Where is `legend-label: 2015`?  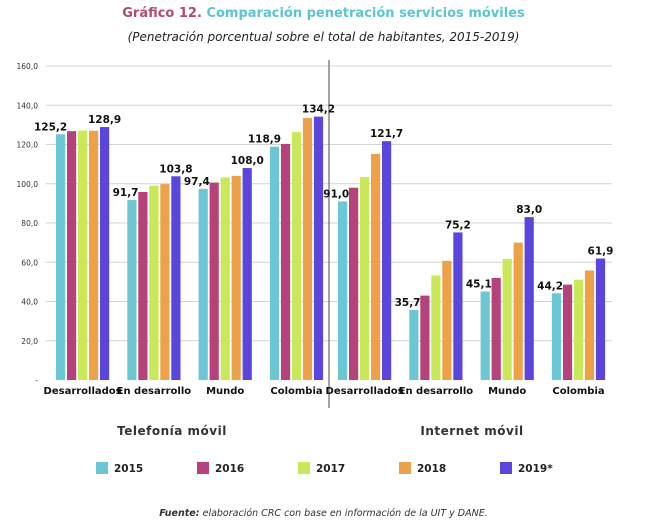 legend-label: 2015 is located at coordinates (128, 469).